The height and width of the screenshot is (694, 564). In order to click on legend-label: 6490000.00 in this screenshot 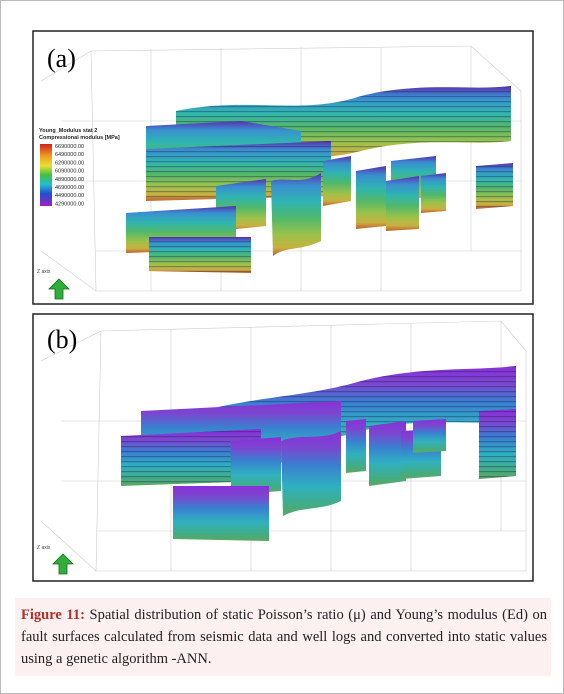, I will do `click(69, 155)`.